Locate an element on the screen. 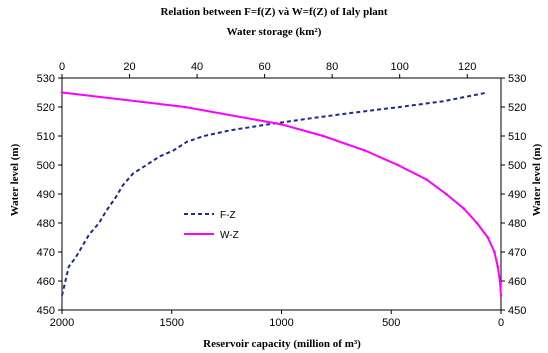 The width and height of the screenshot is (548, 353). y-tick-label-right: 530 is located at coordinates (517, 79).